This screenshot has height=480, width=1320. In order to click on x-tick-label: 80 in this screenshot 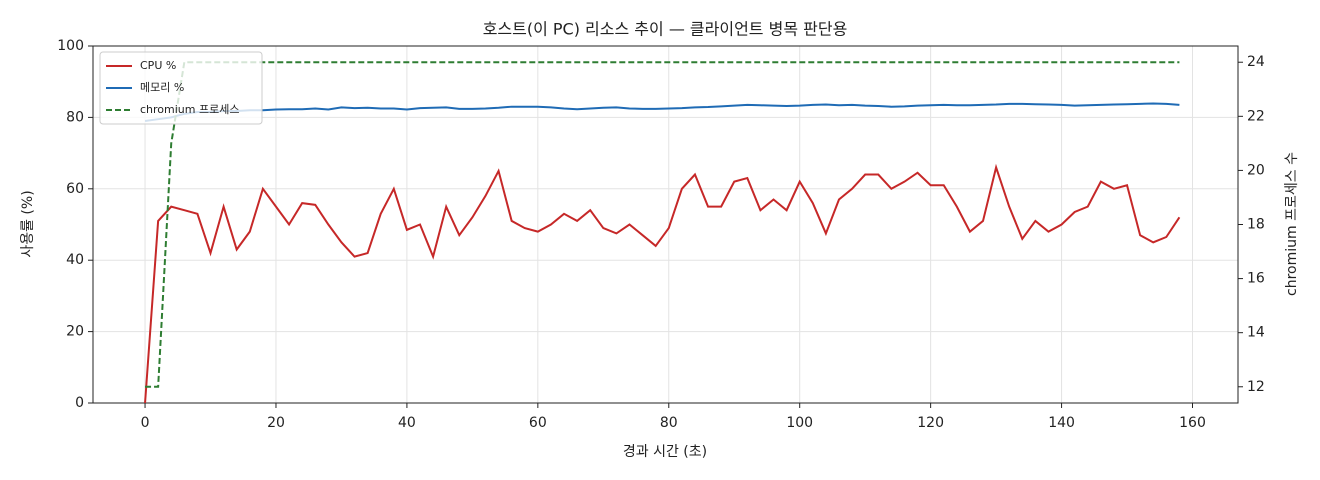, I will do `click(669, 423)`.